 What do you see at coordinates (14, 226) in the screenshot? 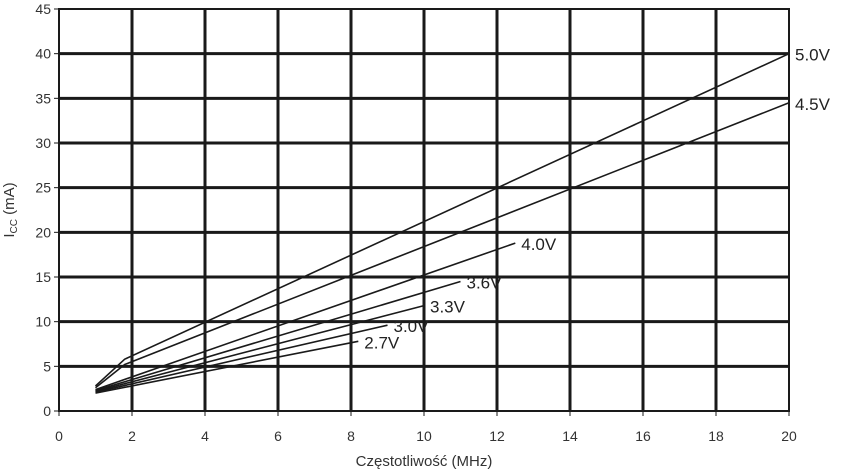
I see `y-axis-label-sub: CC` at bounding box center [14, 226].